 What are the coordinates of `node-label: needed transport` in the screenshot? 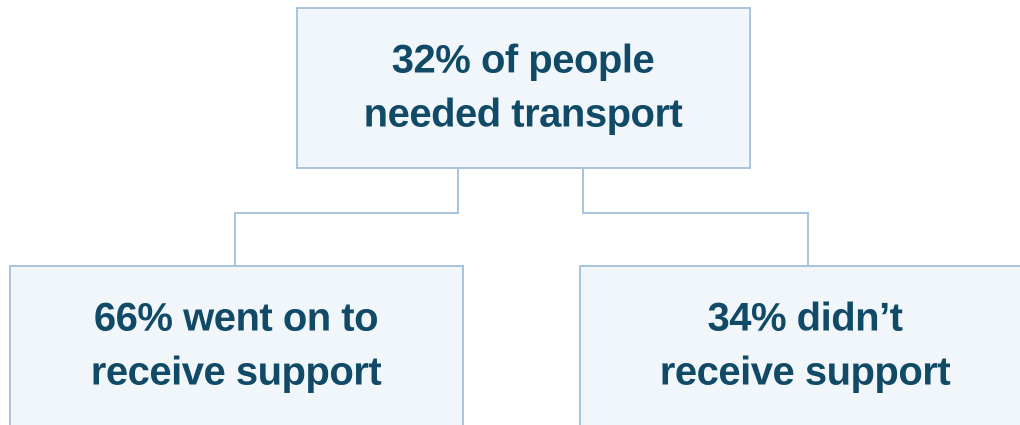 It's located at (523, 114).